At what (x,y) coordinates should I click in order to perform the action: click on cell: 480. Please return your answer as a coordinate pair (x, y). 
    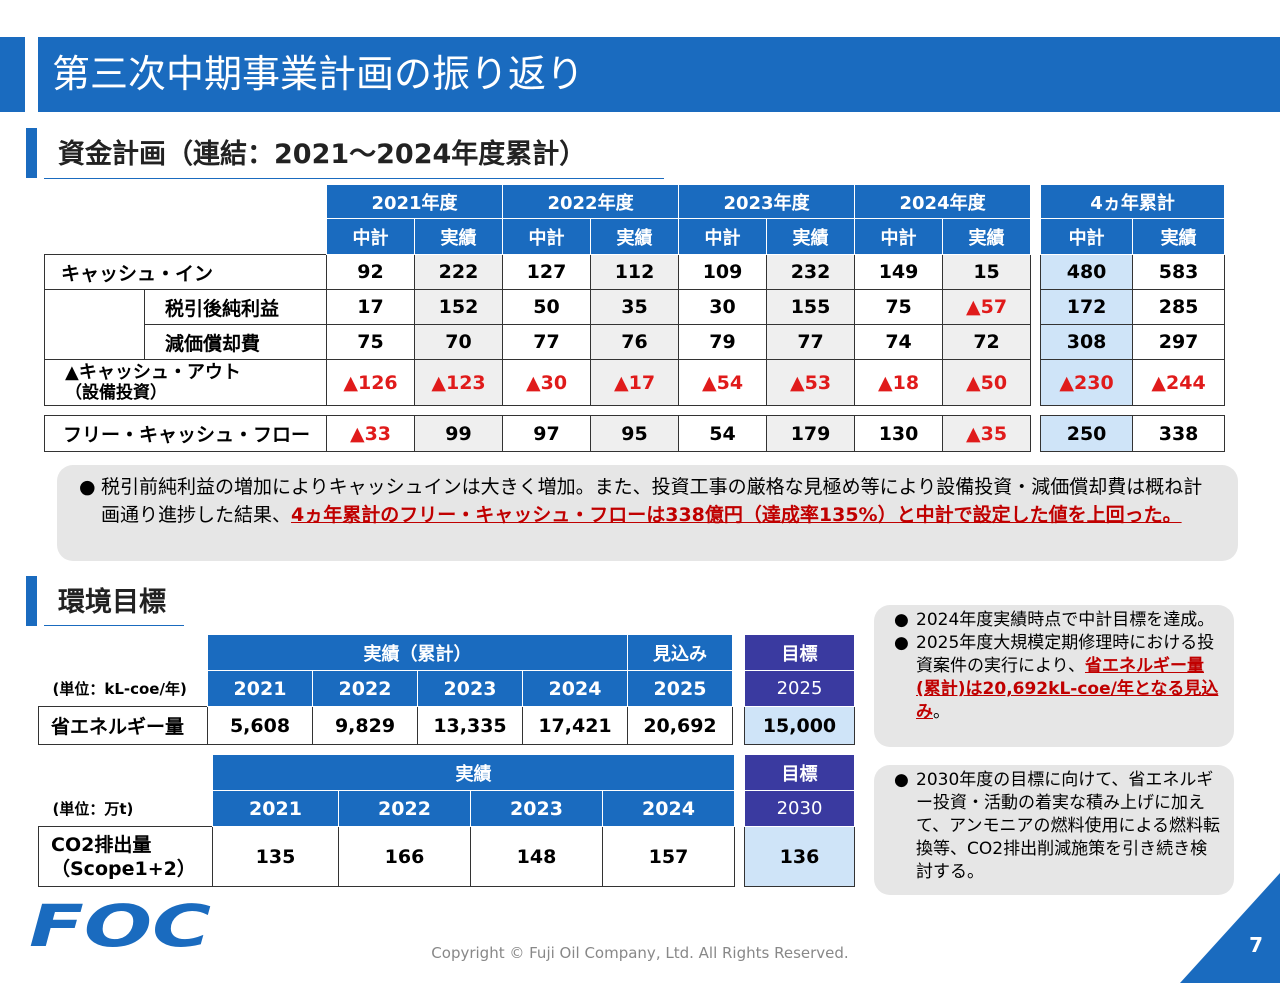
    Looking at the image, I should click on (1087, 272).